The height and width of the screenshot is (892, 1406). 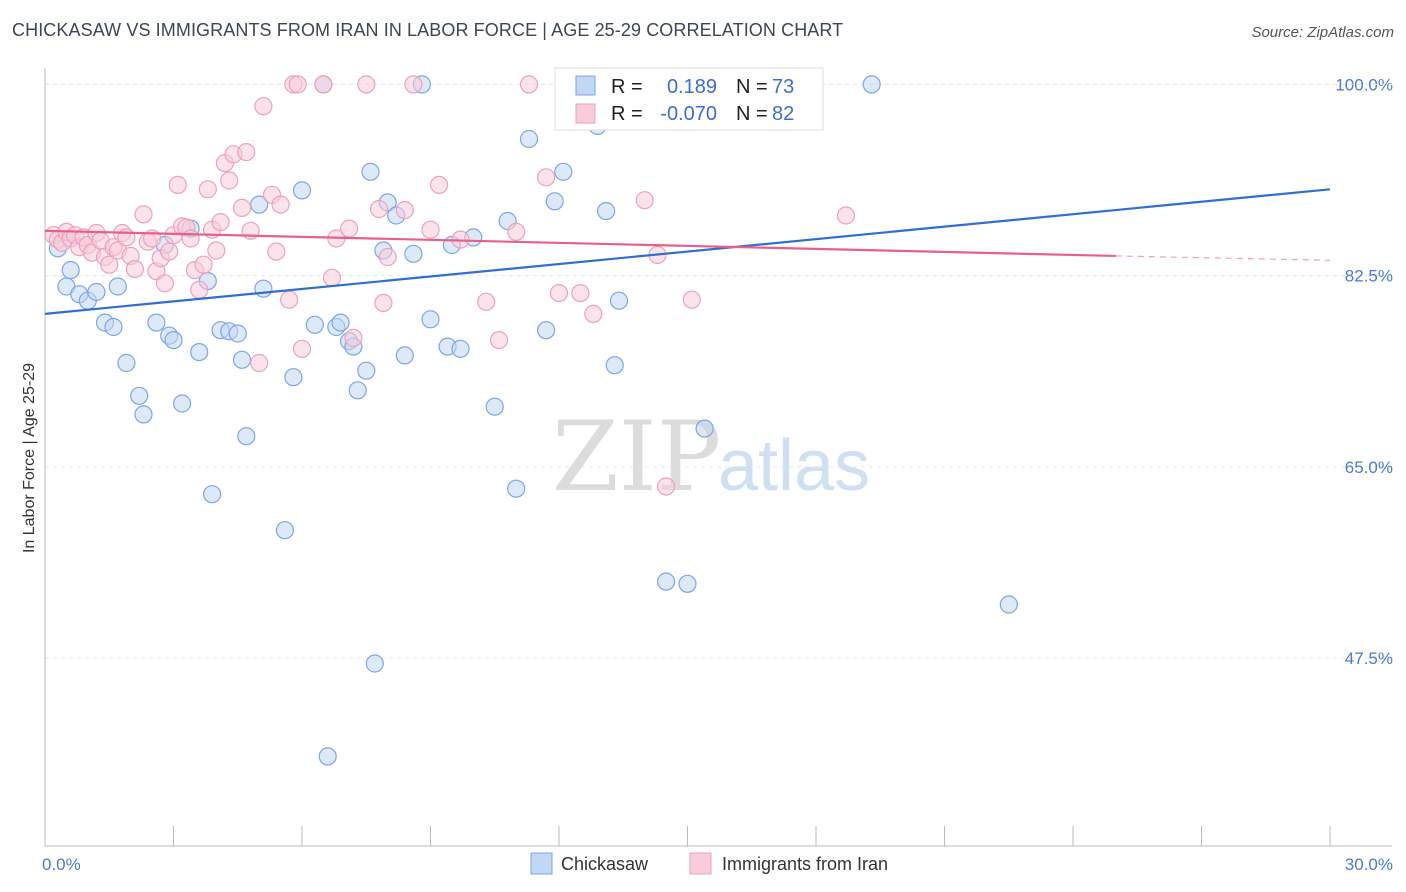 What do you see at coordinates (580, 243) in the screenshot?
I see `trend-line-iran` at bounding box center [580, 243].